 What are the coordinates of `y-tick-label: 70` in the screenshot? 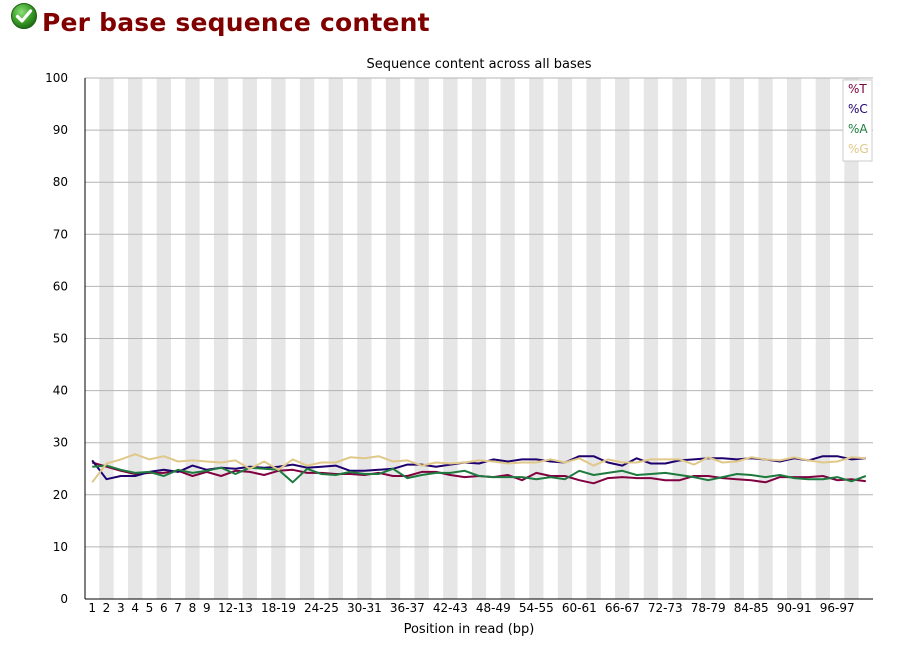 It's located at (60, 234).